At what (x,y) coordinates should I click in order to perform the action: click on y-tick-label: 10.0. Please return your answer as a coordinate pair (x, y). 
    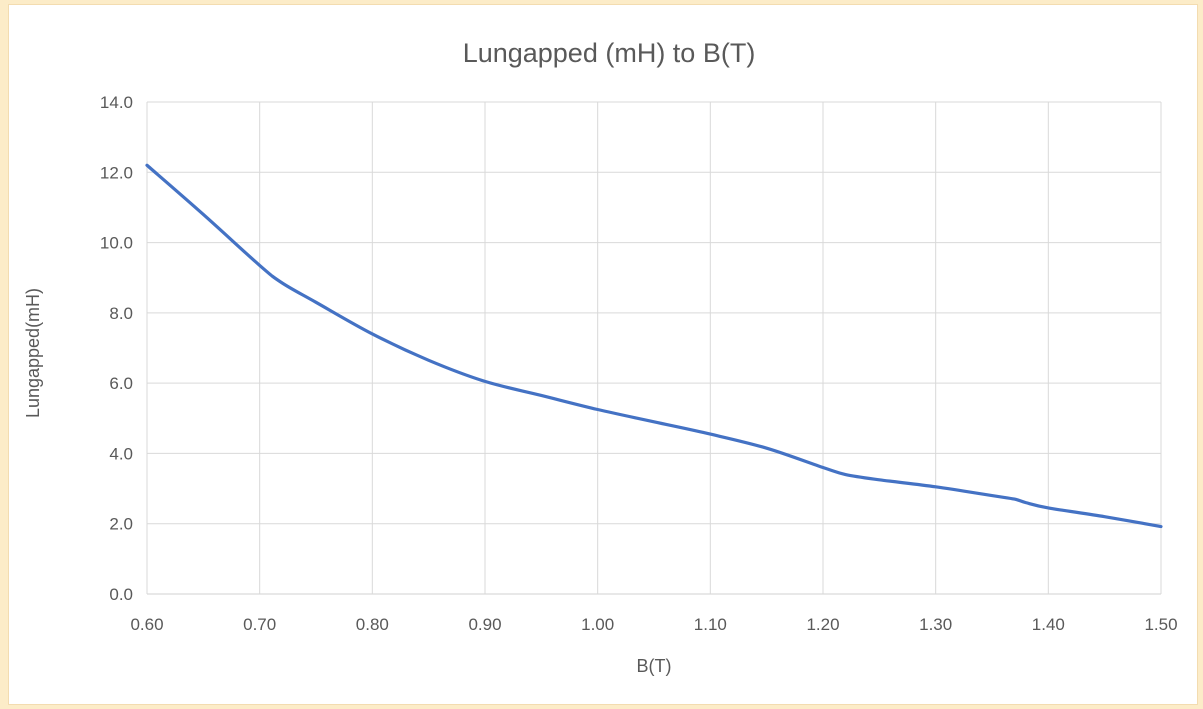
    Looking at the image, I should click on (116, 243).